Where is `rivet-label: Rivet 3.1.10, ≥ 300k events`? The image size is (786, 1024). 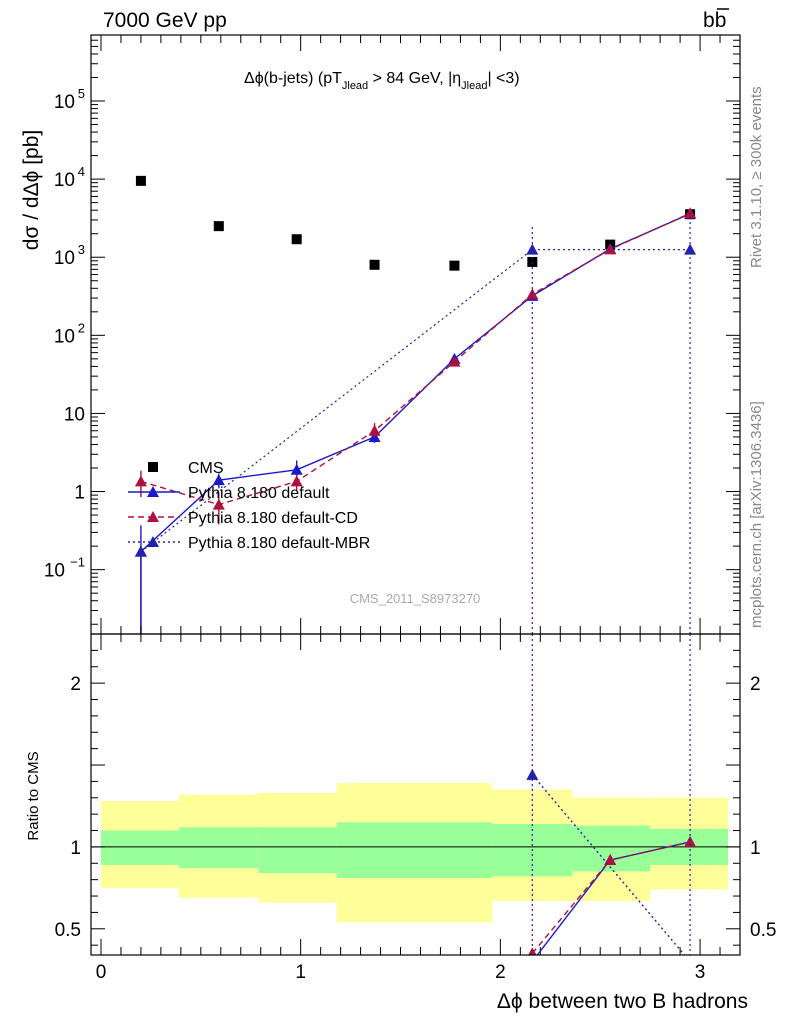
rivet-label: Rivet 3.1.10, ≥ 300k events is located at coordinates (756, 177).